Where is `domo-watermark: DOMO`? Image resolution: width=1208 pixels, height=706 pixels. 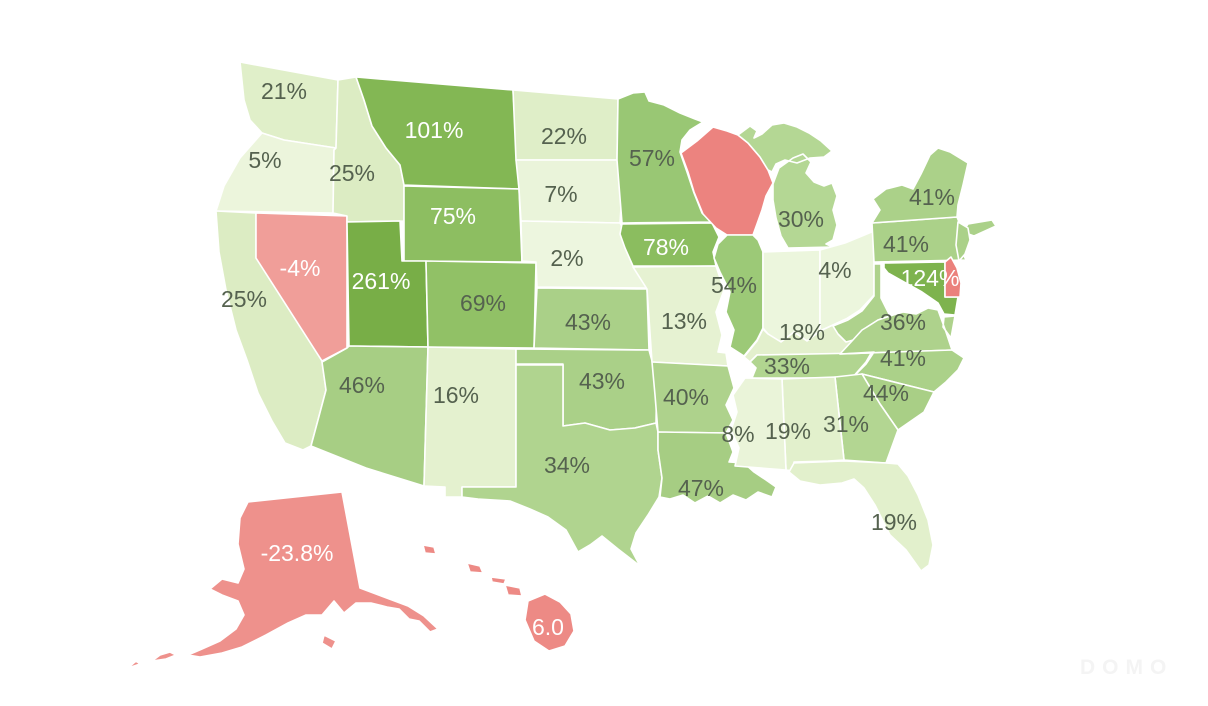 domo-watermark: DOMO is located at coordinates (1127, 667).